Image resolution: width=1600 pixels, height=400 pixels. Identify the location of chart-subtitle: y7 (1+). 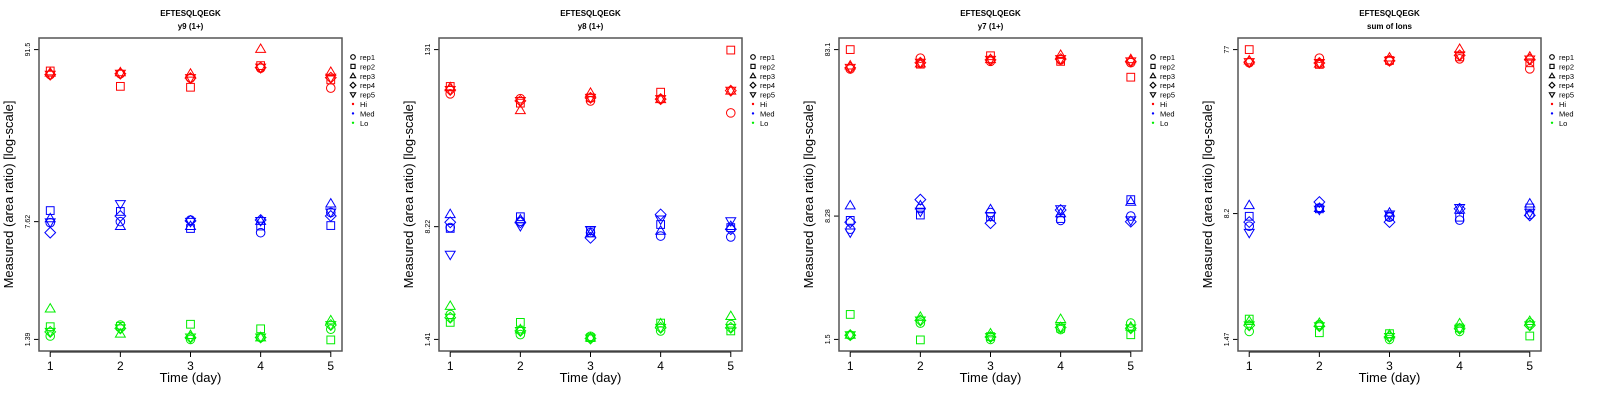
(991, 26).